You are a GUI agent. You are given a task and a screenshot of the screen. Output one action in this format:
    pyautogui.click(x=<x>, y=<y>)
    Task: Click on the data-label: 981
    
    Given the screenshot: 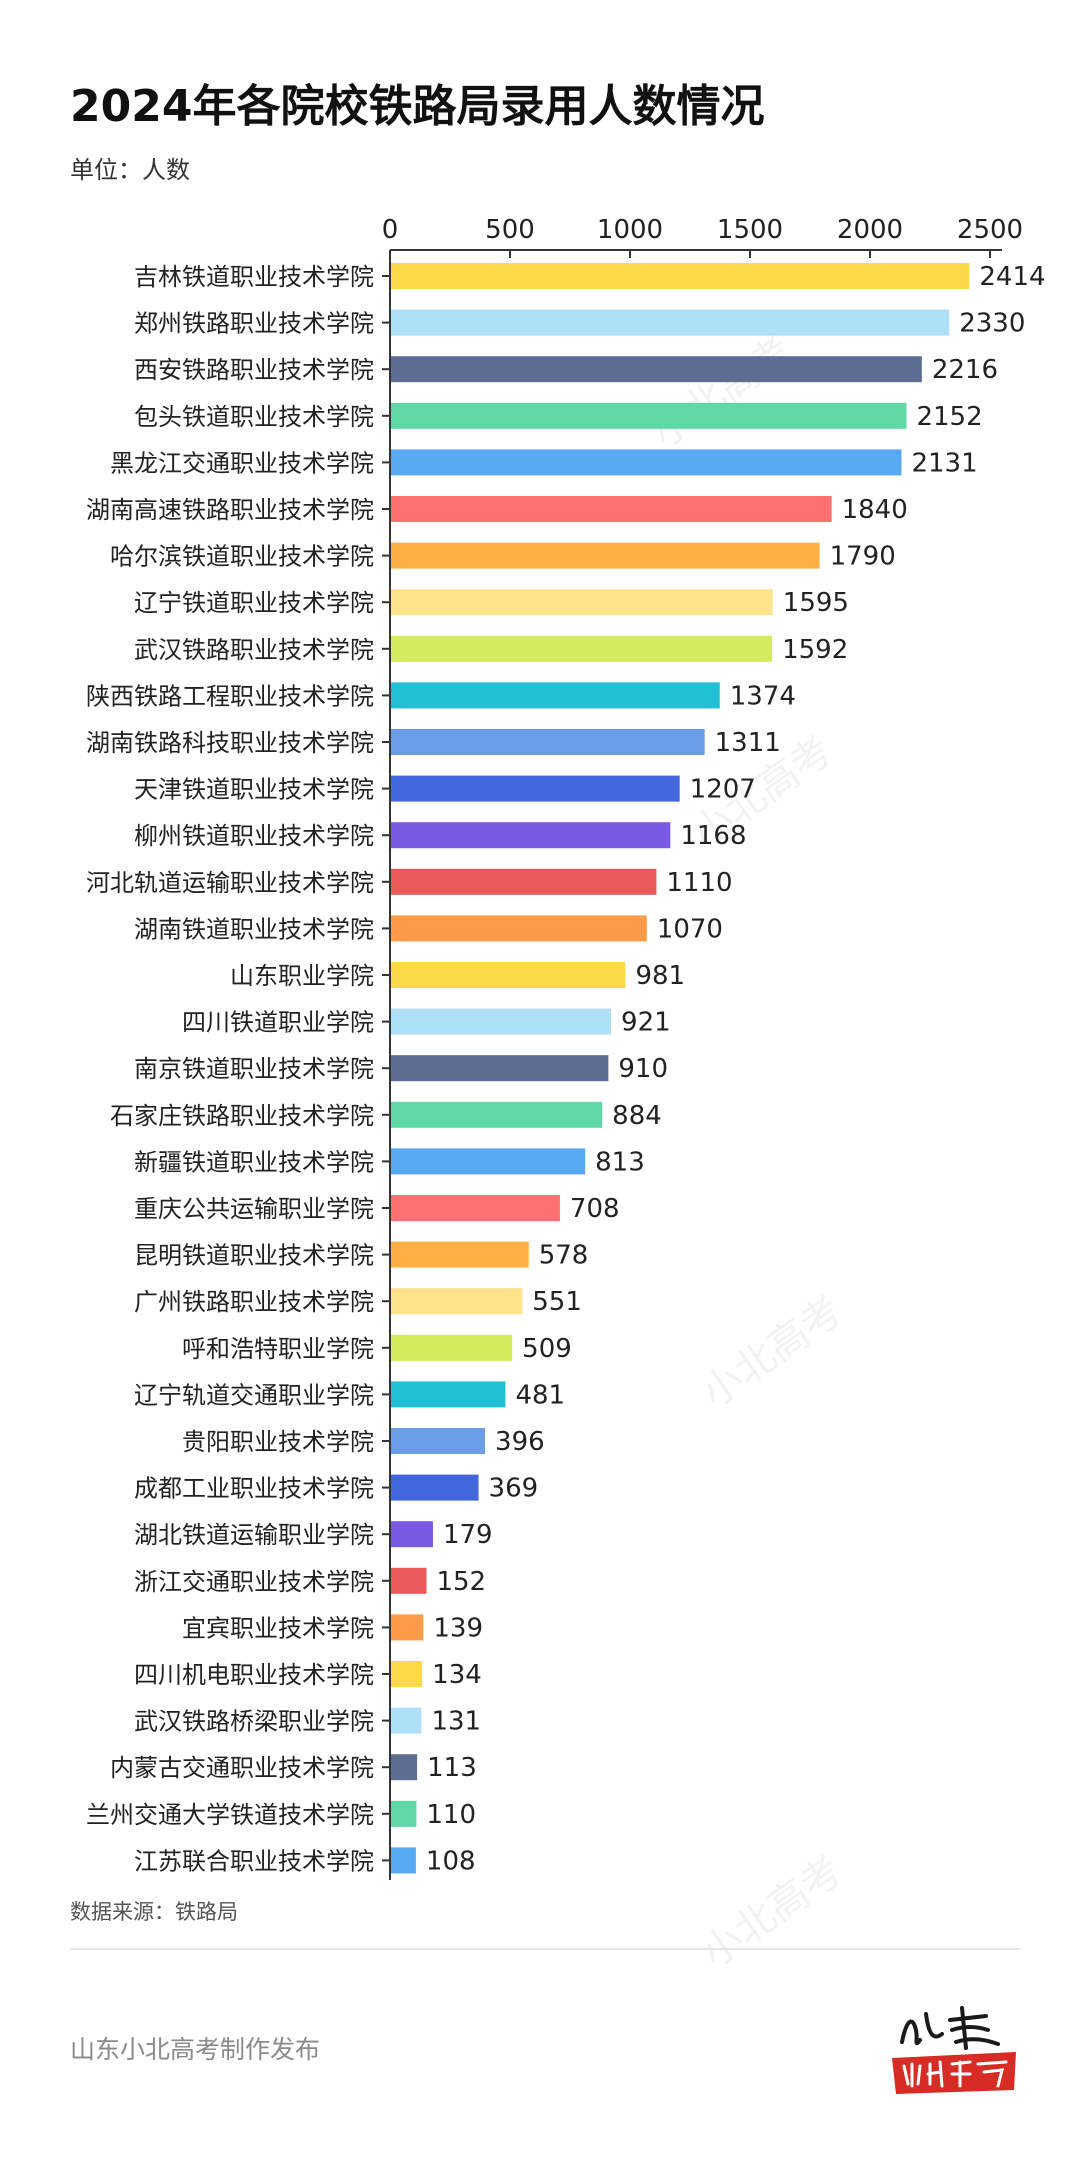 What is the action you would take?
    pyautogui.click(x=660, y=976)
    